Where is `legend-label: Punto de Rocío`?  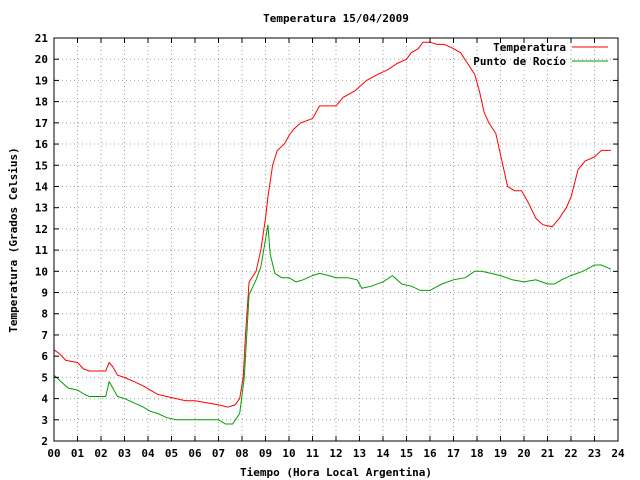
legend-label: Punto de Rocío is located at coordinates (519, 61).